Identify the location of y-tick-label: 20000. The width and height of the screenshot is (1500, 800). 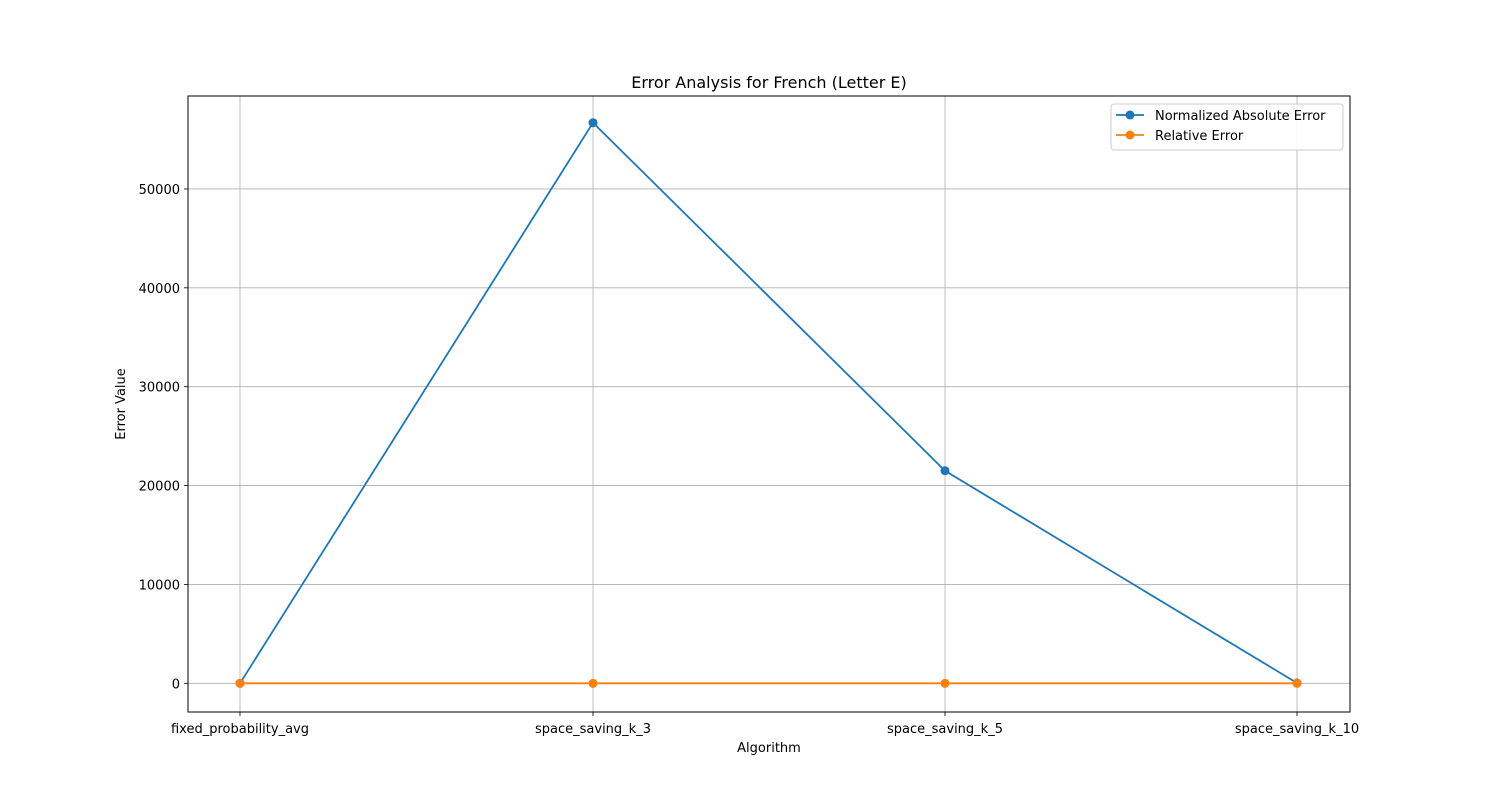
(159, 487).